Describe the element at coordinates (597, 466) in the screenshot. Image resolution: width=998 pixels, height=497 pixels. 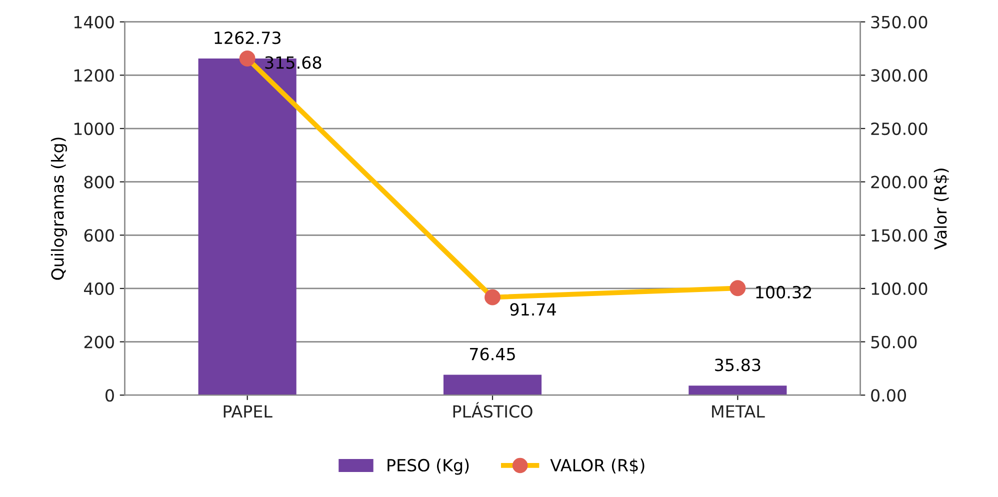
I see `legend-label: VALOR (R$)` at that location.